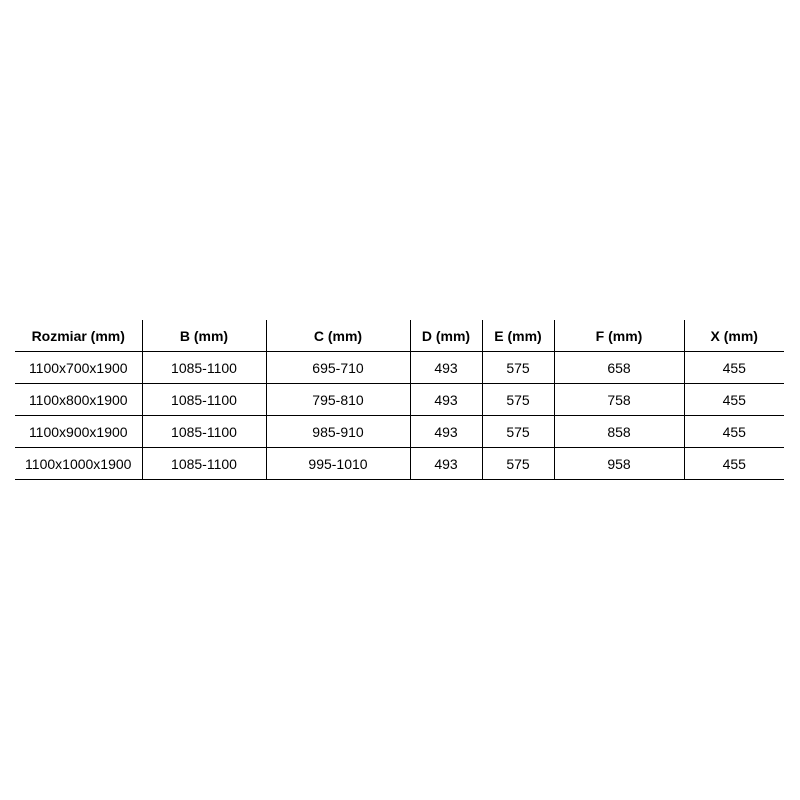 The height and width of the screenshot is (800, 800). I want to click on table-cell: 658, so click(618, 367).